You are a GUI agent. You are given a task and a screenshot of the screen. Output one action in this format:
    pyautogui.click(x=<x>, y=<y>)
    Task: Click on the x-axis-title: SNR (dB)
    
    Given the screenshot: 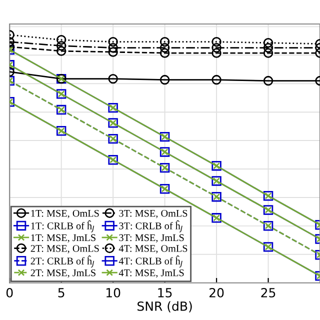 What is the action you would take?
    pyautogui.click(x=165, y=306)
    